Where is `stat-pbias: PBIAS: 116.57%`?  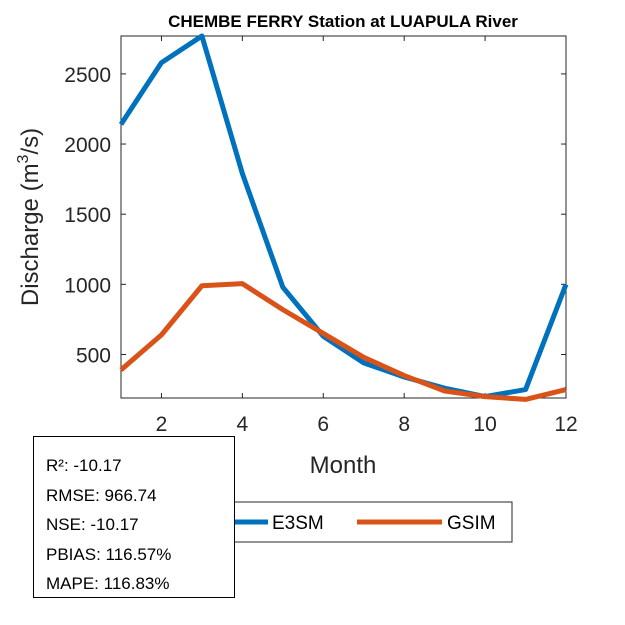
stat-pbias: PBIAS: 116.57% is located at coordinates (109, 554).